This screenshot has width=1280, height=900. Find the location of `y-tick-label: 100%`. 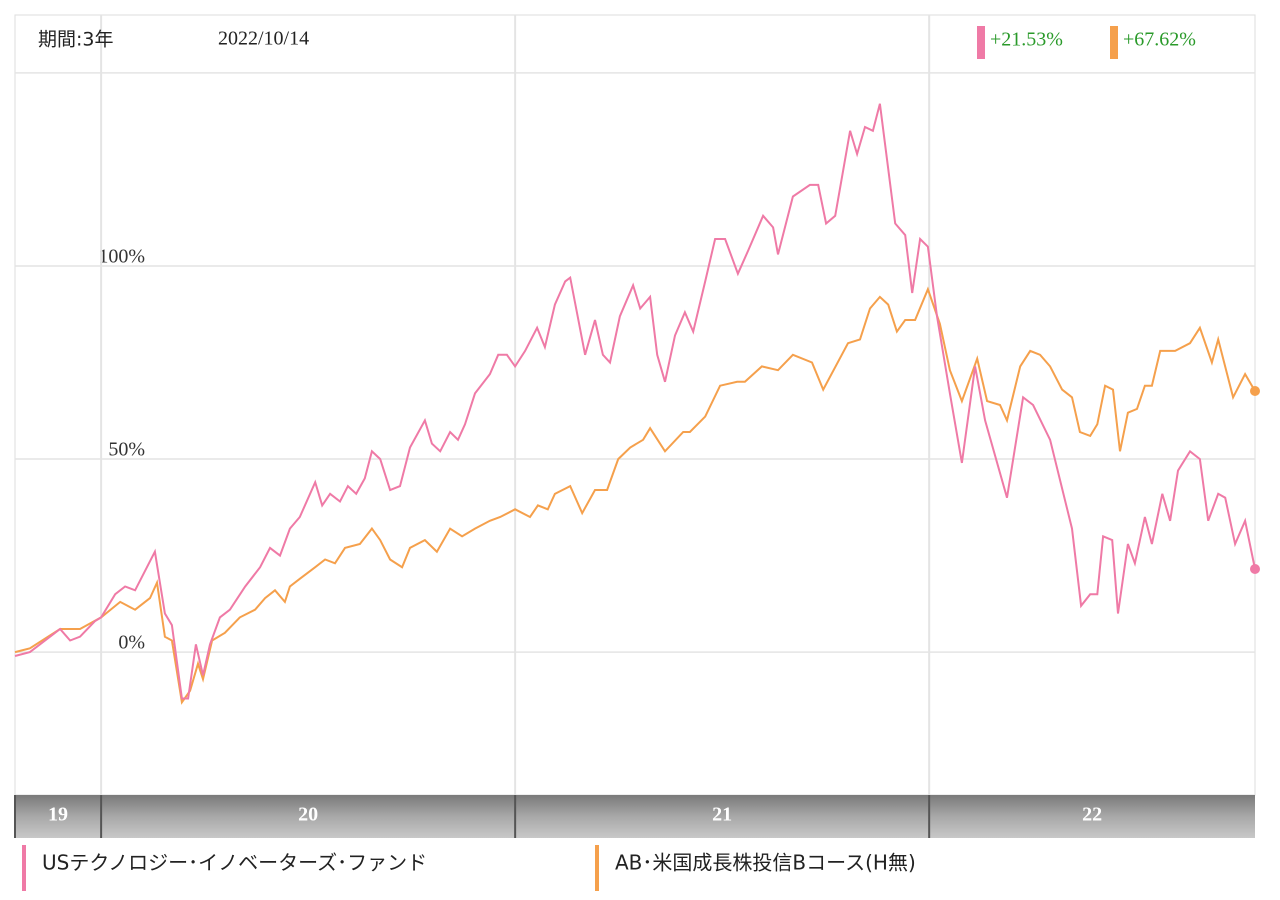

y-tick-label: 100% is located at coordinates (121, 257).